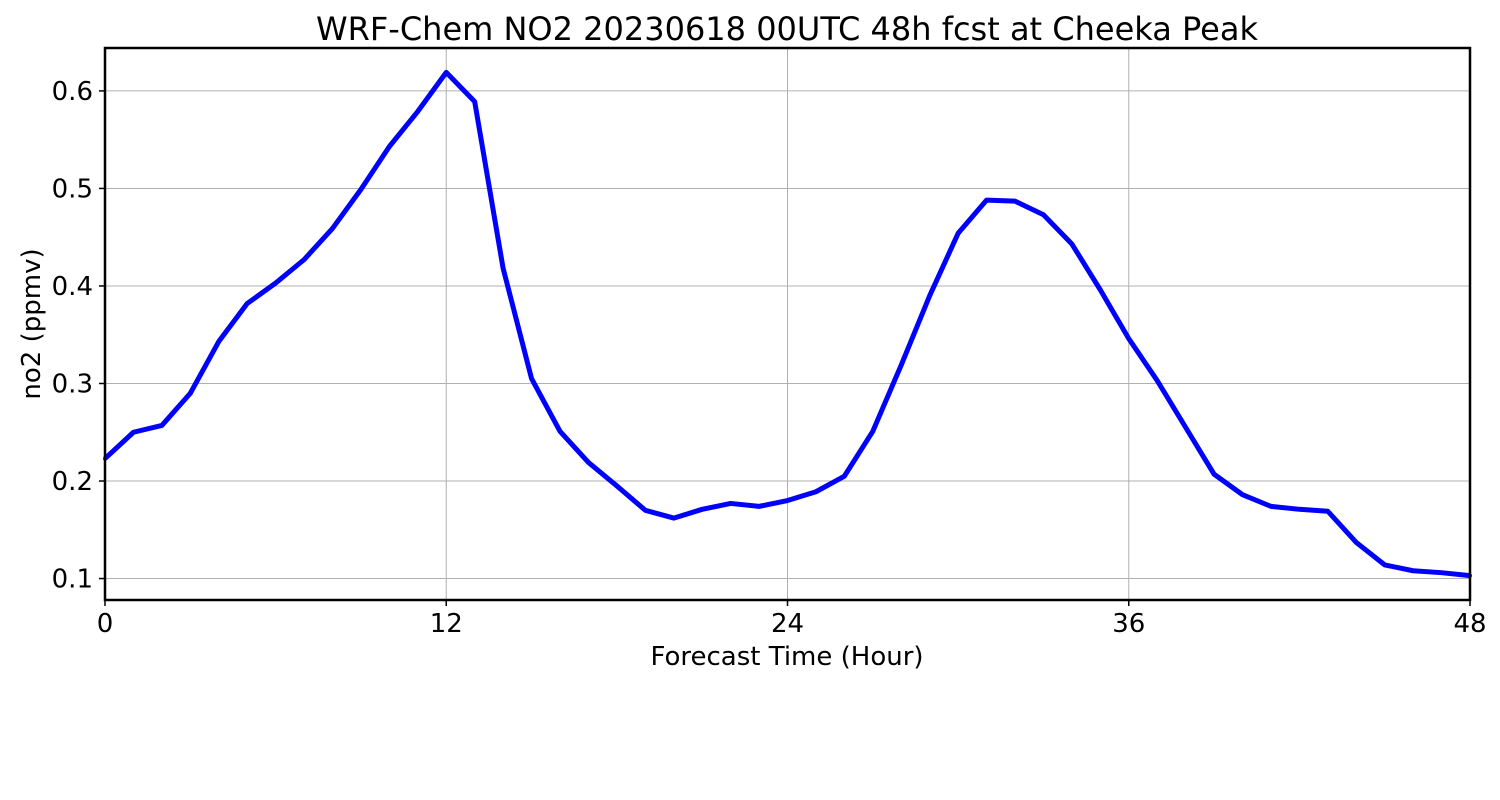  I want to click on y-tick-label: 0.3, so click(72, 384).